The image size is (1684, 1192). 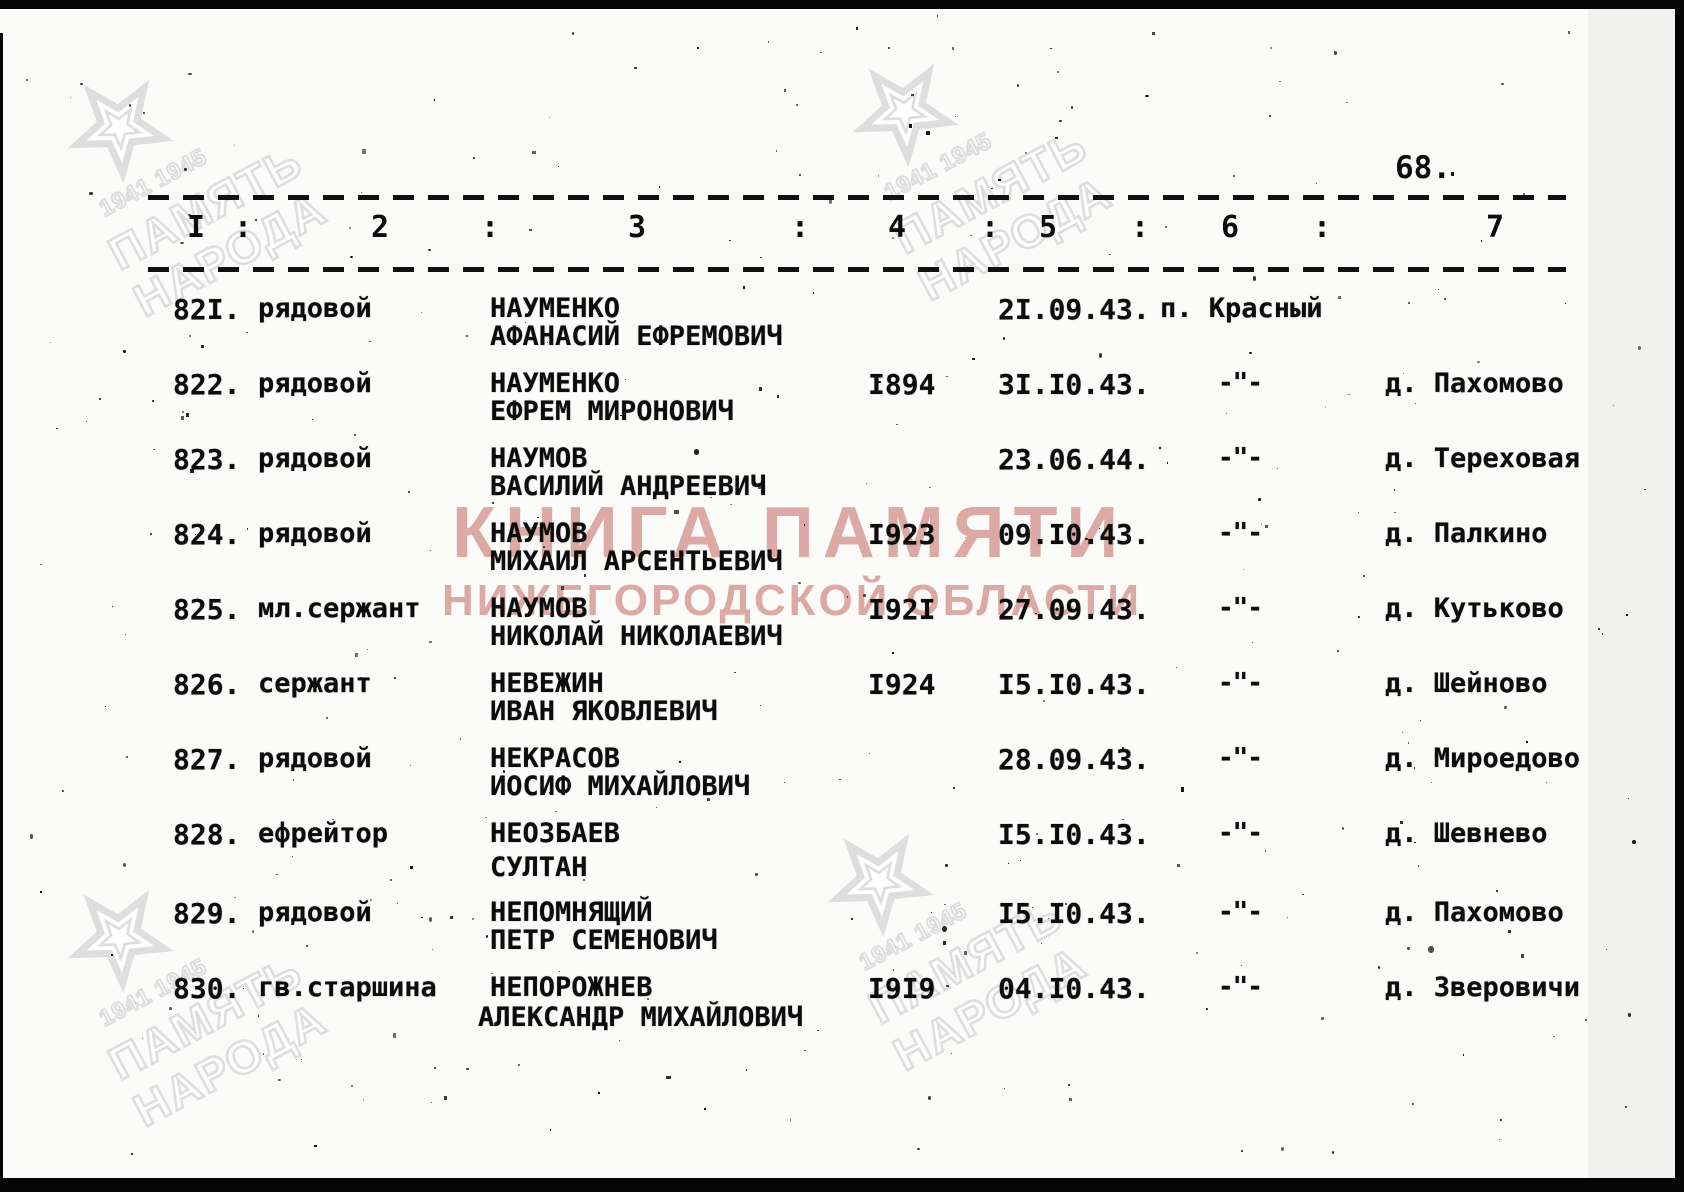 I want to click on given-name-cell: АЛЕКСАНДР МИХАЙЛОВИЧ, so click(x=641, y=1017).